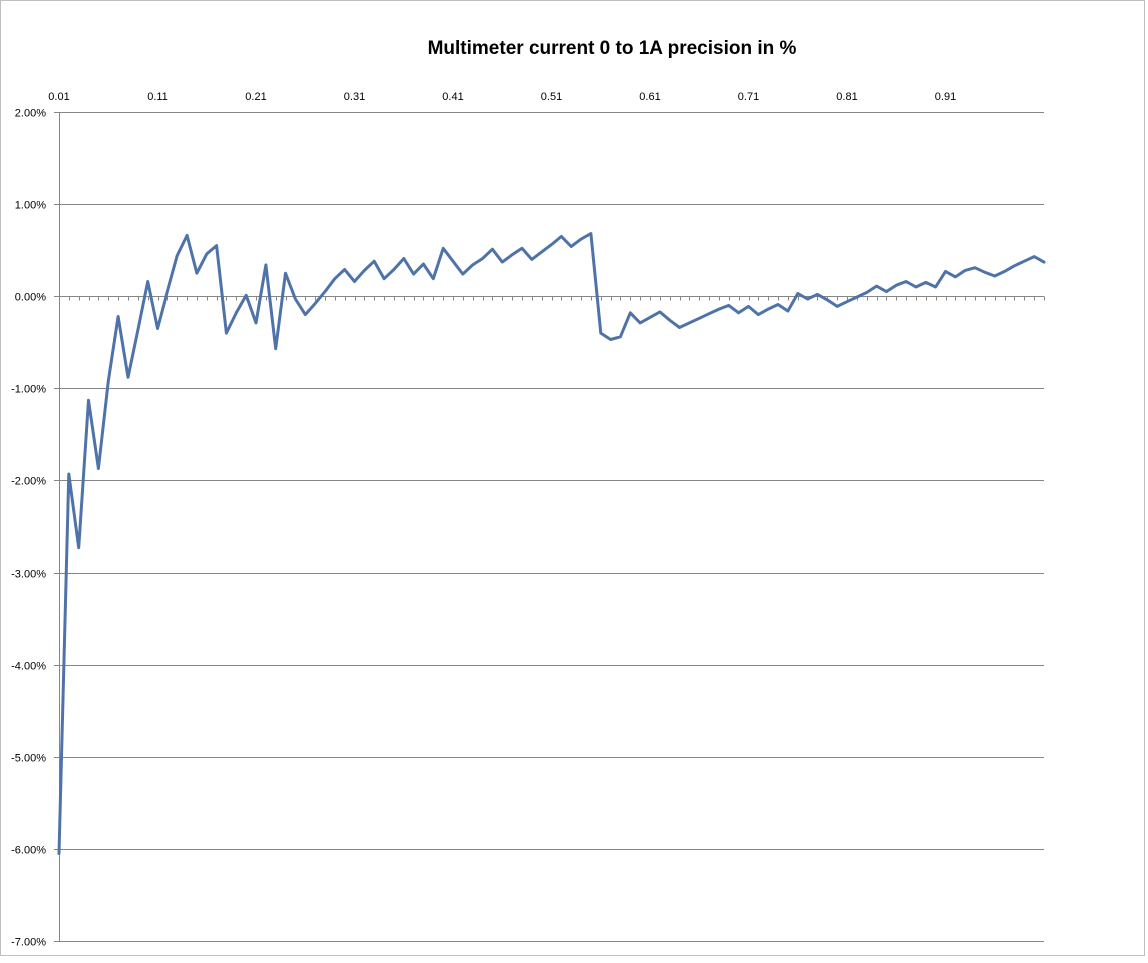 The image size is (1148, 963). Describe the element at coordinates (28, 667) in the screenshot. I see `y-tick-label: -4.00%` at that location.